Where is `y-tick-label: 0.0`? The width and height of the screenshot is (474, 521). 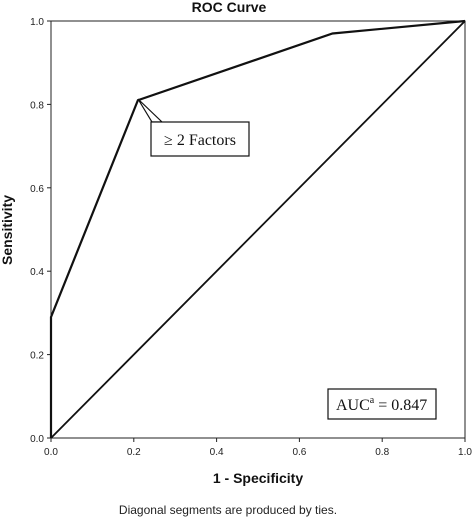 y-tick-label: 0.0 is located at coordinates (37, 439).